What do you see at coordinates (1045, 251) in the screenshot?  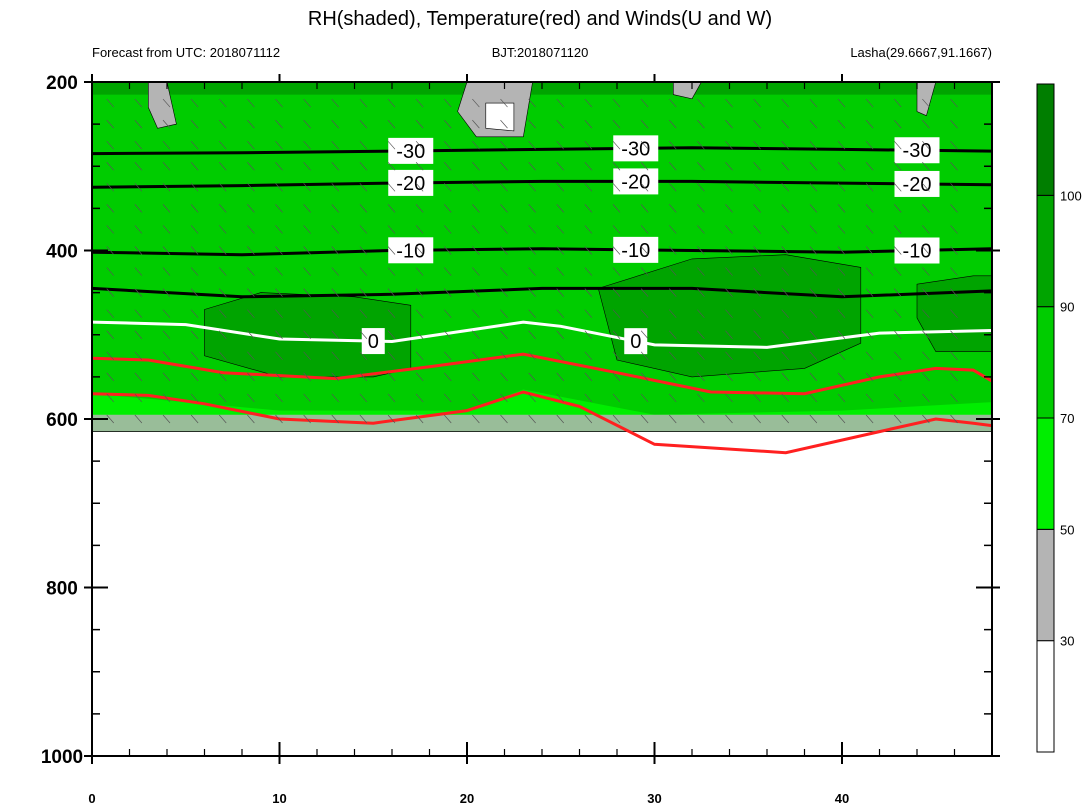 I see `colorbar-swatch` at bounding box center [1045, 251].